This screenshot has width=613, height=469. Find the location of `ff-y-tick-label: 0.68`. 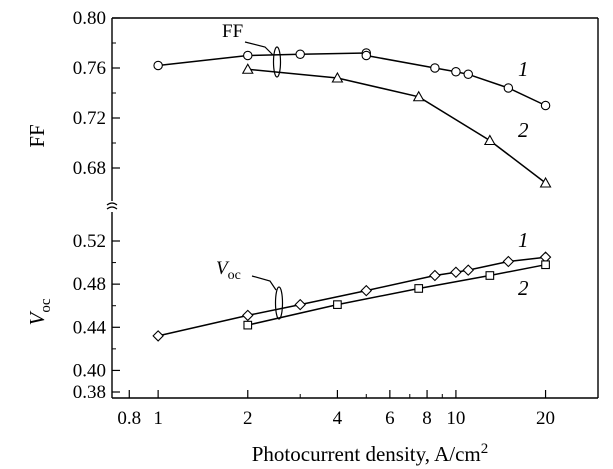

ff-y-tick-label: 0.68 is located at coordinates (89, 168).